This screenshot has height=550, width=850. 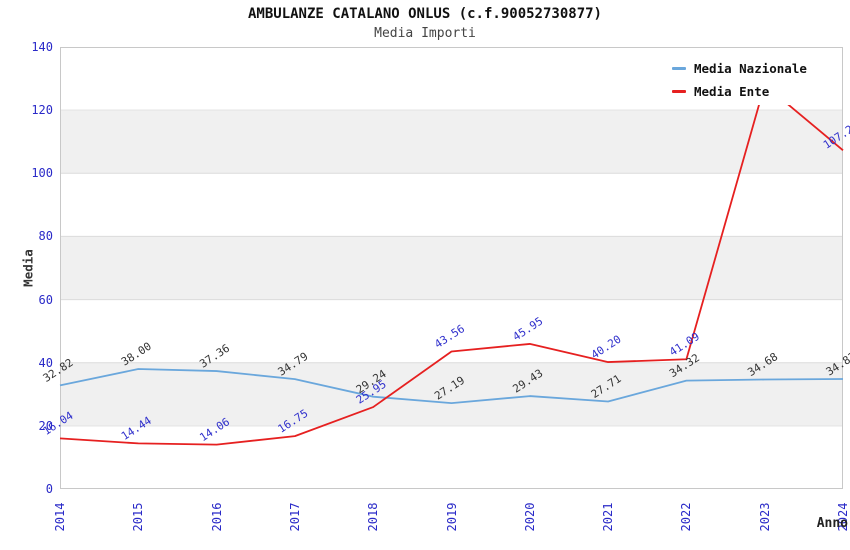 What do you see at coordinates (373, 517) in the screenshot?
I see `x-tick-label: 2018` at bounding box center [373, 517].